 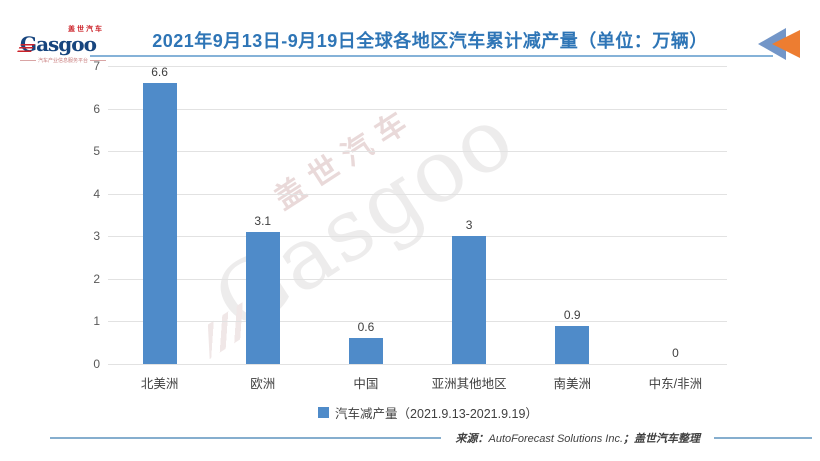 I want to click on x-category-label-中国: 中国, so click(x=366, y=384).